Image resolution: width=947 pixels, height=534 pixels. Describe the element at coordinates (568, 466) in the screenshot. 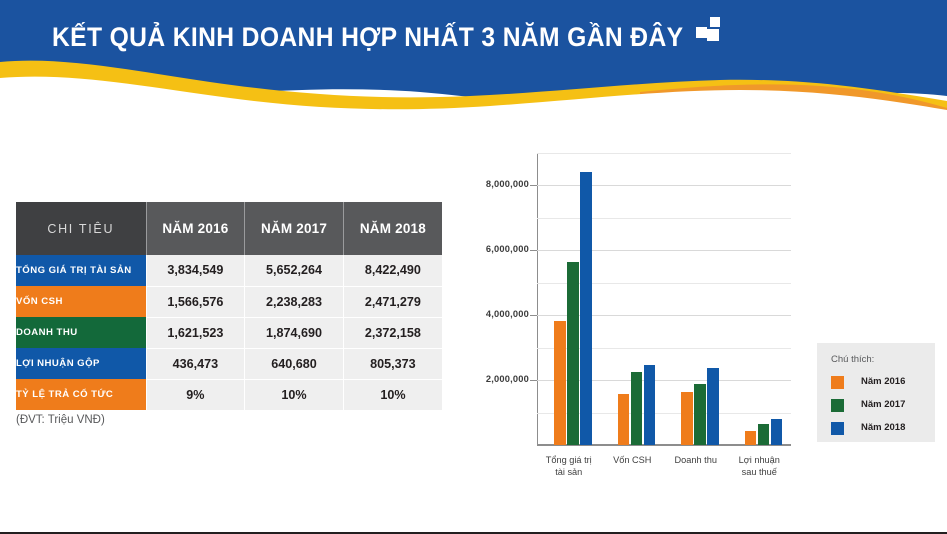

I see `x-axis-tick-label: Tổng giá trị tài sản` at that location.